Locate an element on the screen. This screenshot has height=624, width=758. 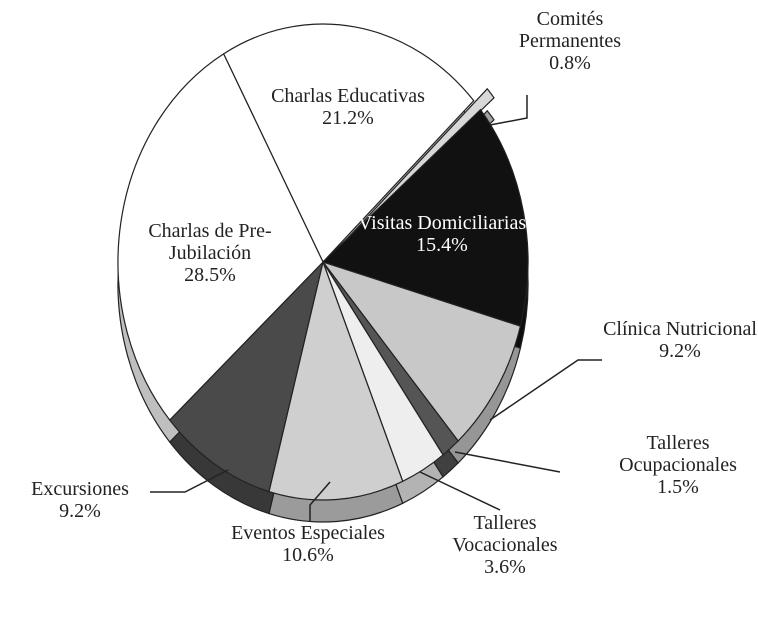
category-name: Charlas de Pre-Jubilación is located at coordinates (210, 242).